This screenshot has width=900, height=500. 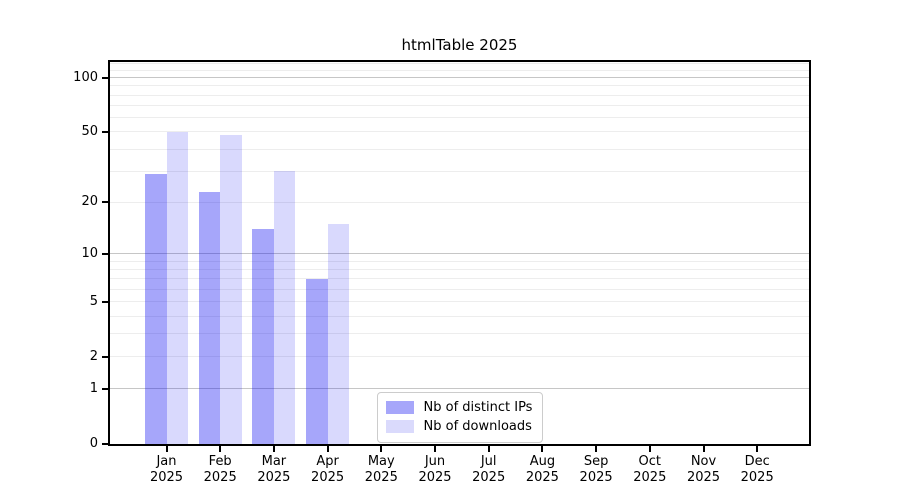 What do you see at coordinates (93, 443) in the screenshot?
I see `y-tick-label-0: 0` at bounding box center [93, 443].